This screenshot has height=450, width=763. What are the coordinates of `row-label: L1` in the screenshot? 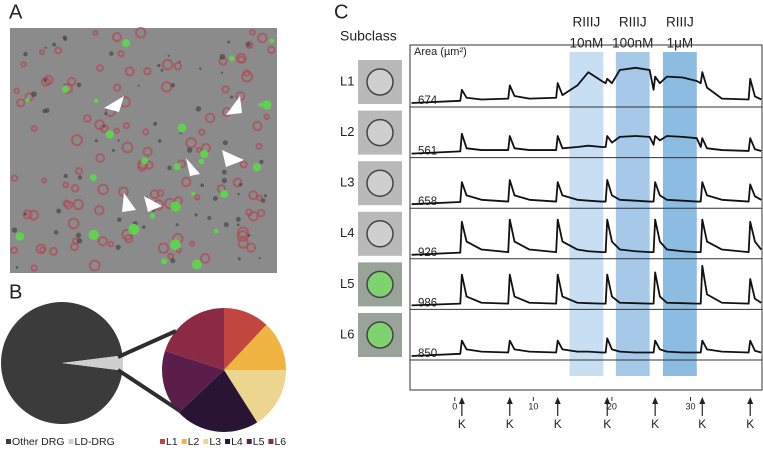 It's located at (347, 80).